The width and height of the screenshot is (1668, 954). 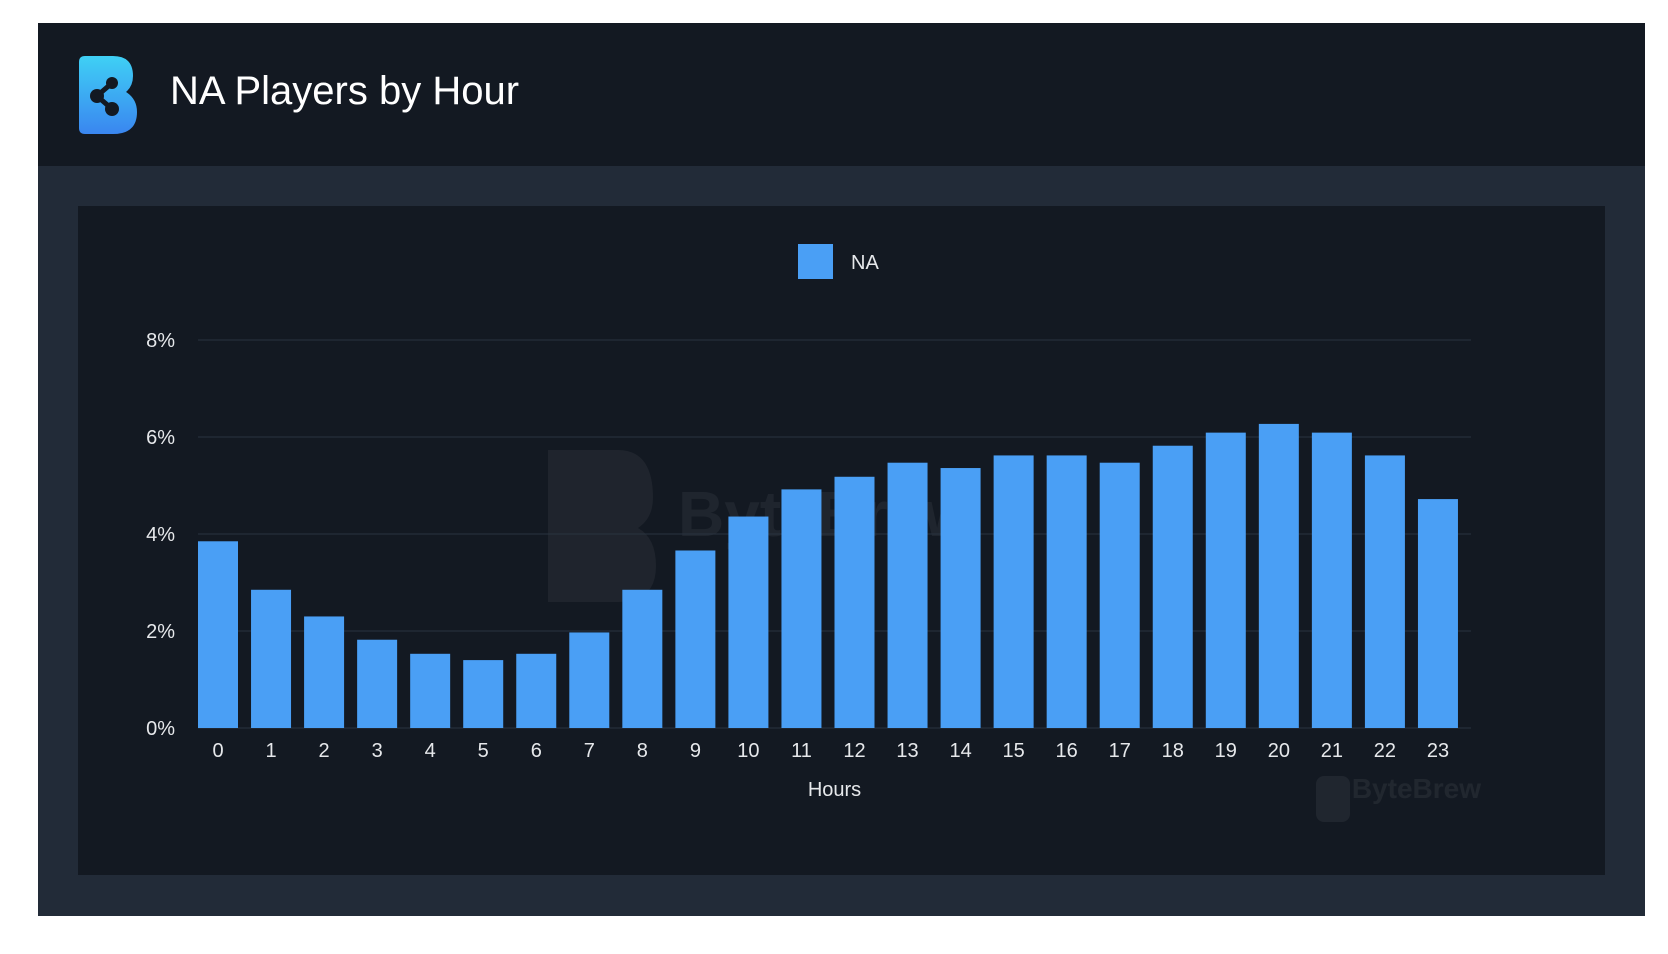 What do you see at coordinates (324, 751) in the screenshot?
I see `x-tick-label: 2` at bounding box center [324, 751].